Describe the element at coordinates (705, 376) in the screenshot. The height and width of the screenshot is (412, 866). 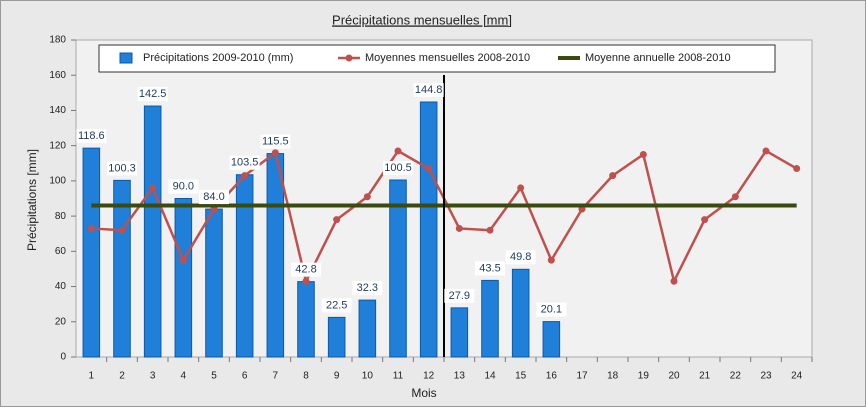
I see `x-tick-label: 21` at that location.